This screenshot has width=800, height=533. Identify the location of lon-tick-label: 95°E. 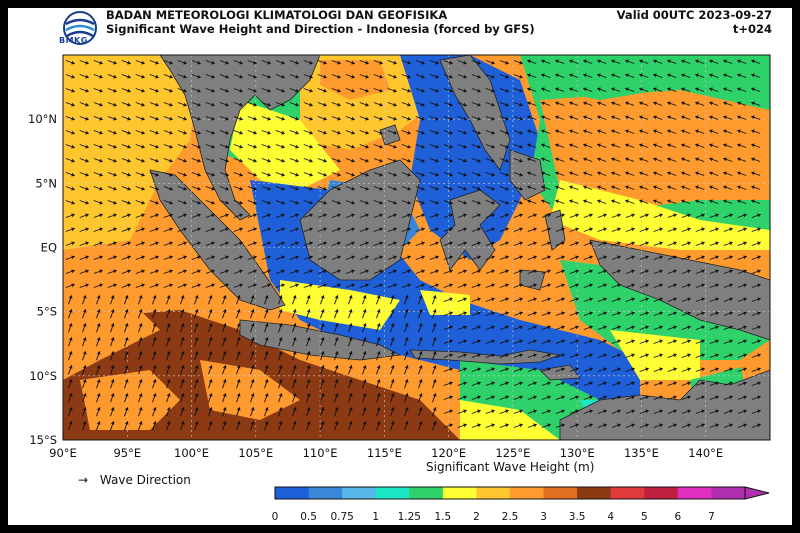
(127, 453).